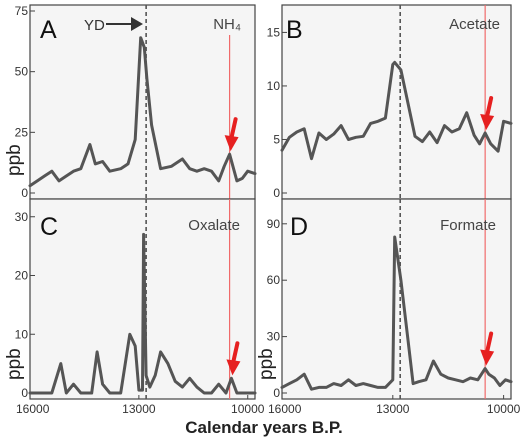 The height and width of the screenshot is (444, 520). What do you see at coordinates (393, 409) in the screenshot?
I see `panel-d-xtick-label: 13000` at bounding box center [393, 409].